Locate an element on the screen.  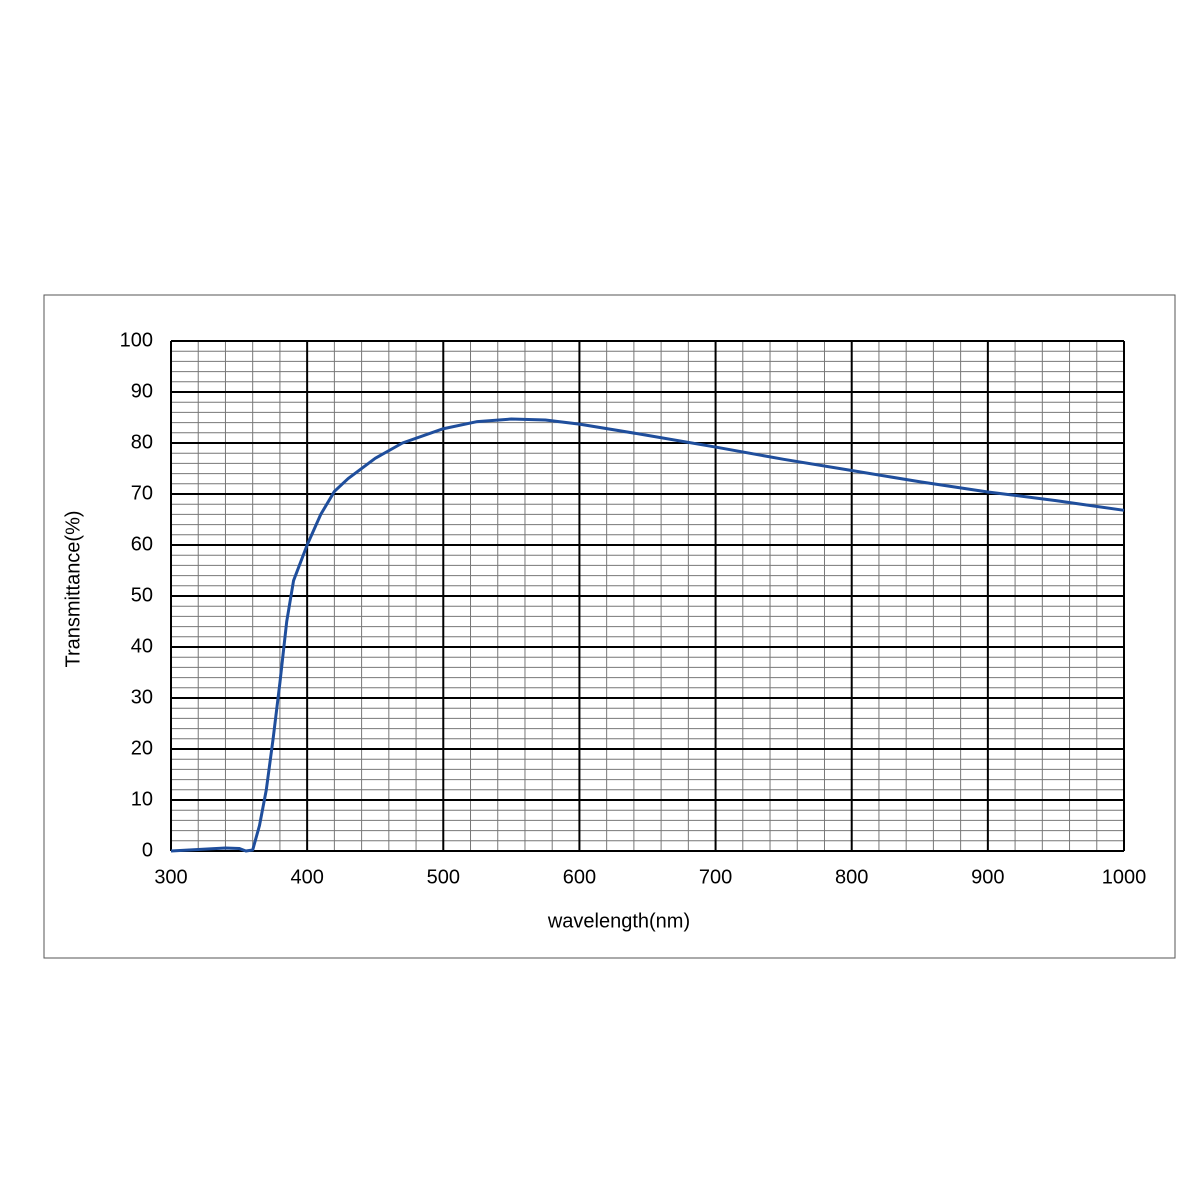
x-axis-label: wavelength(nm) is located at coordinates (618, 921).